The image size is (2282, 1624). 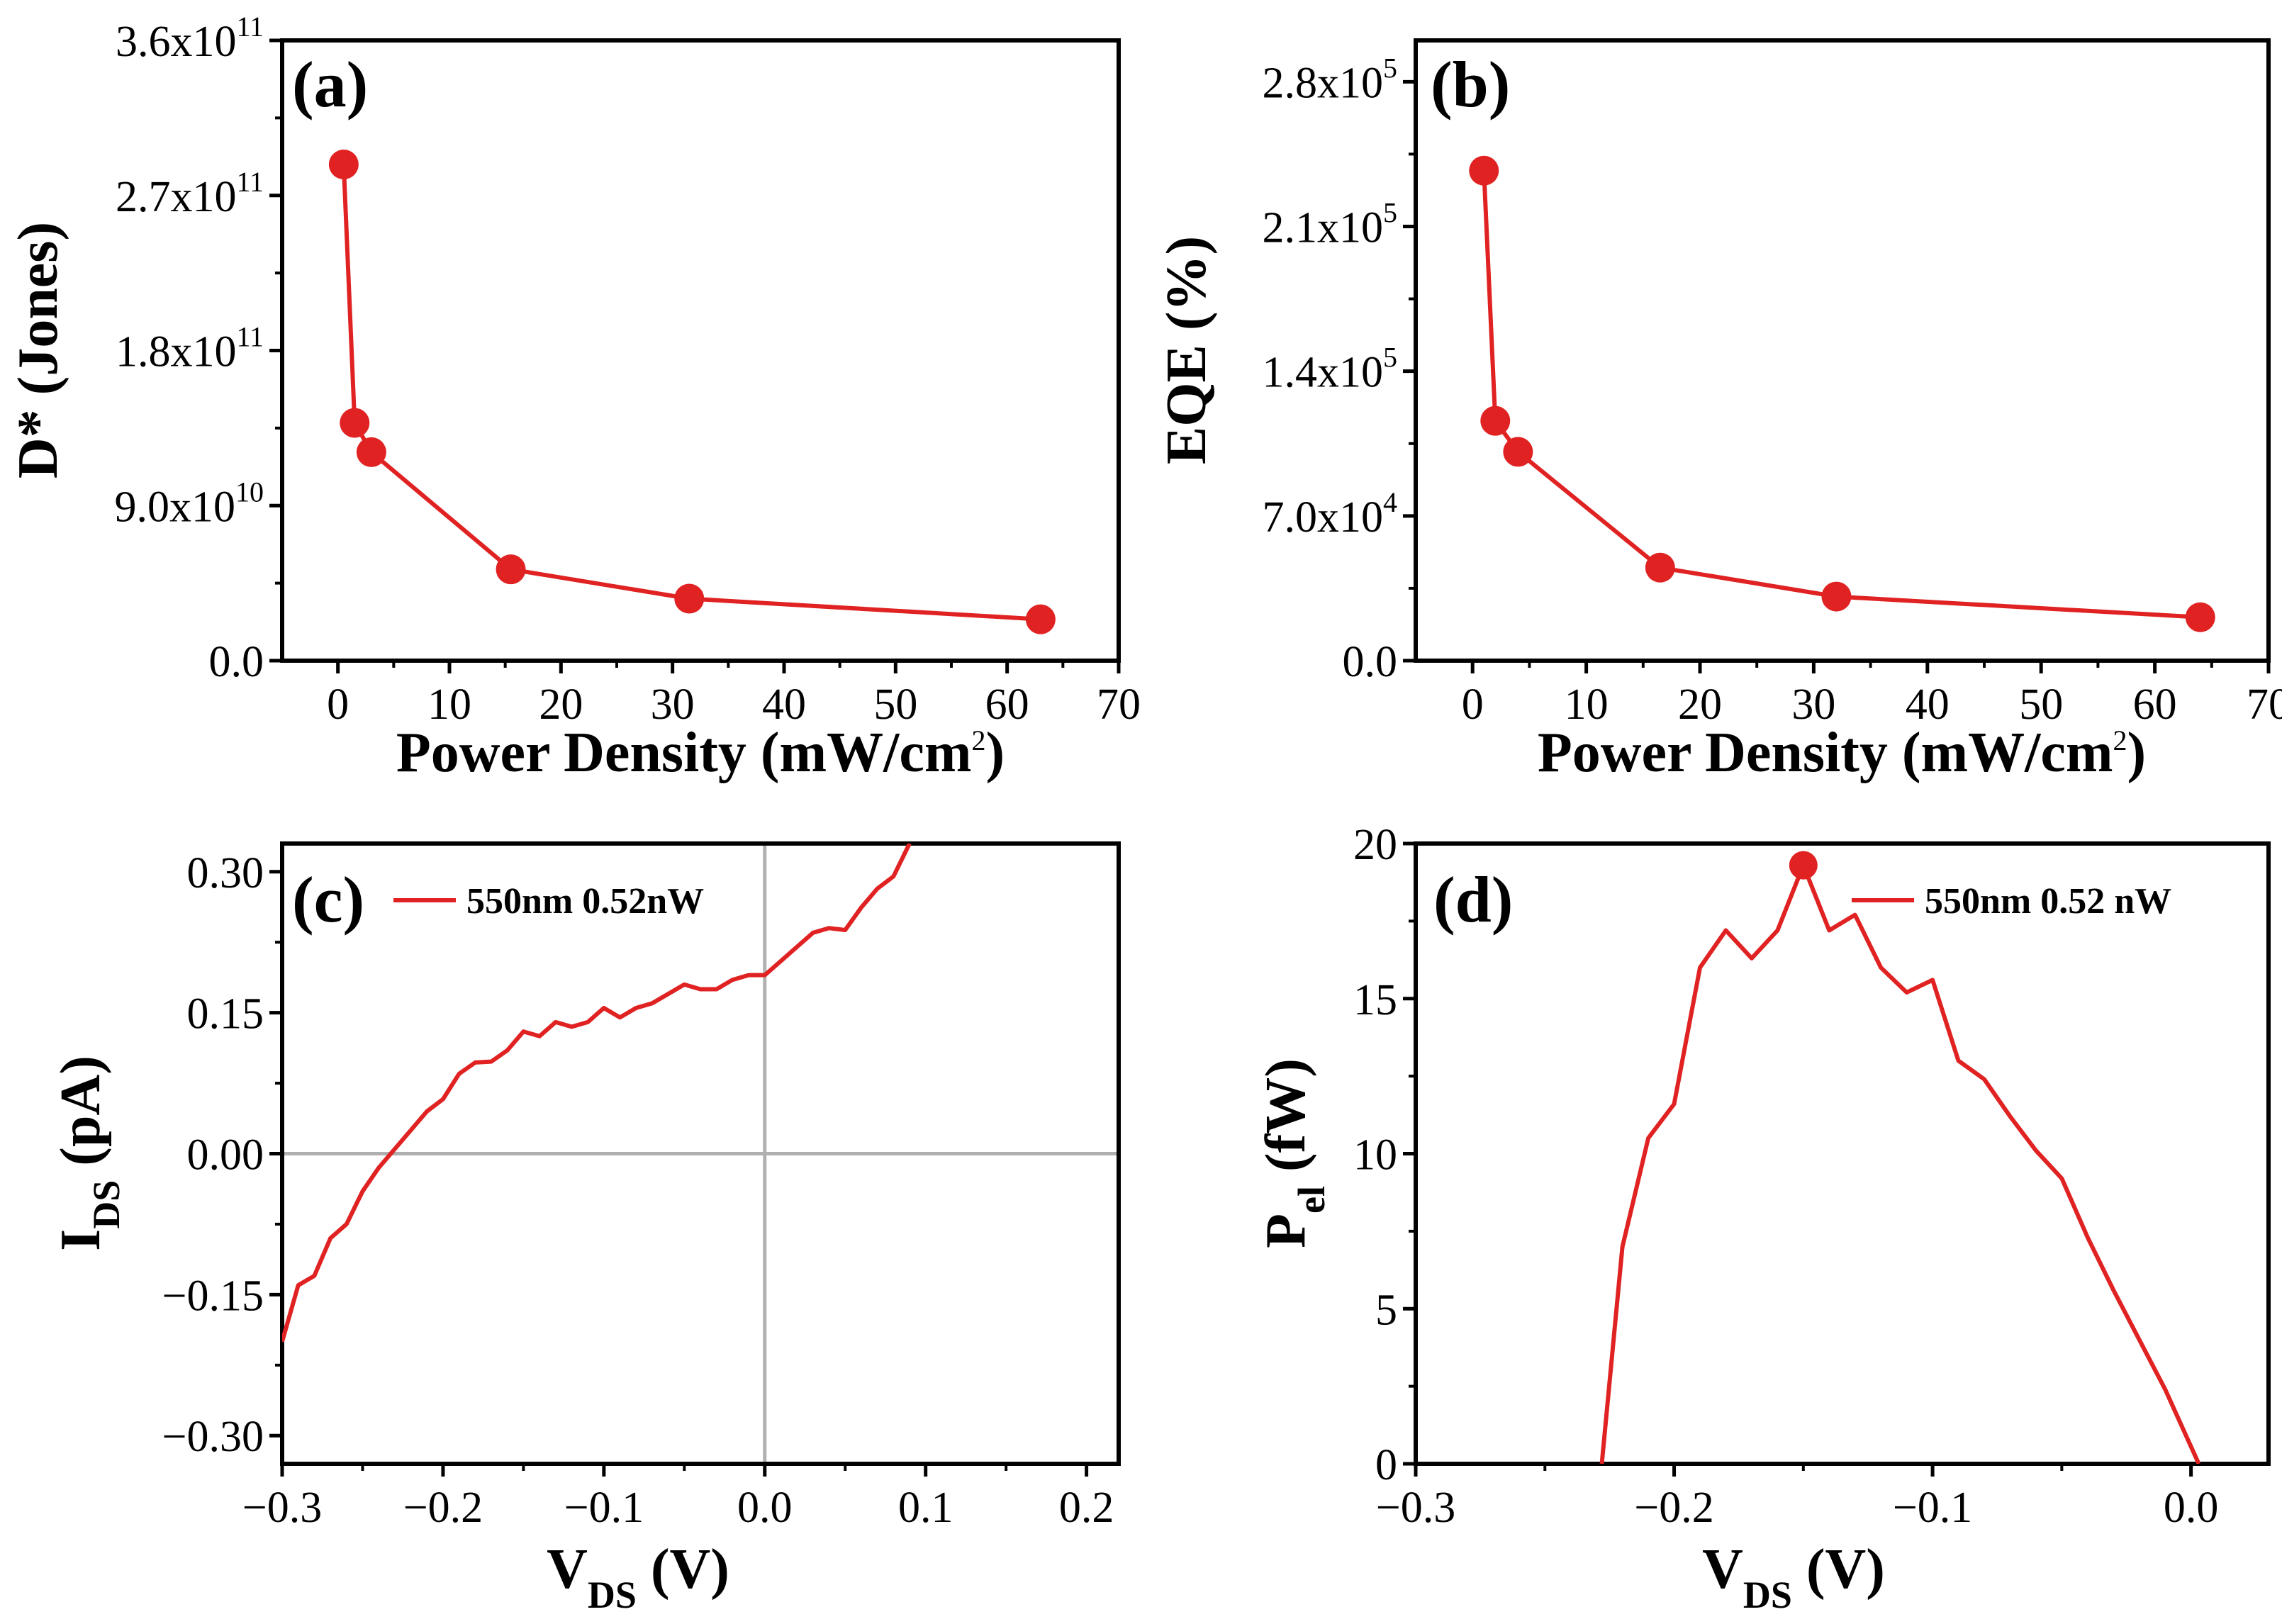 I want to click on y-tick-label: 0, so click(x=1386, y=1465).